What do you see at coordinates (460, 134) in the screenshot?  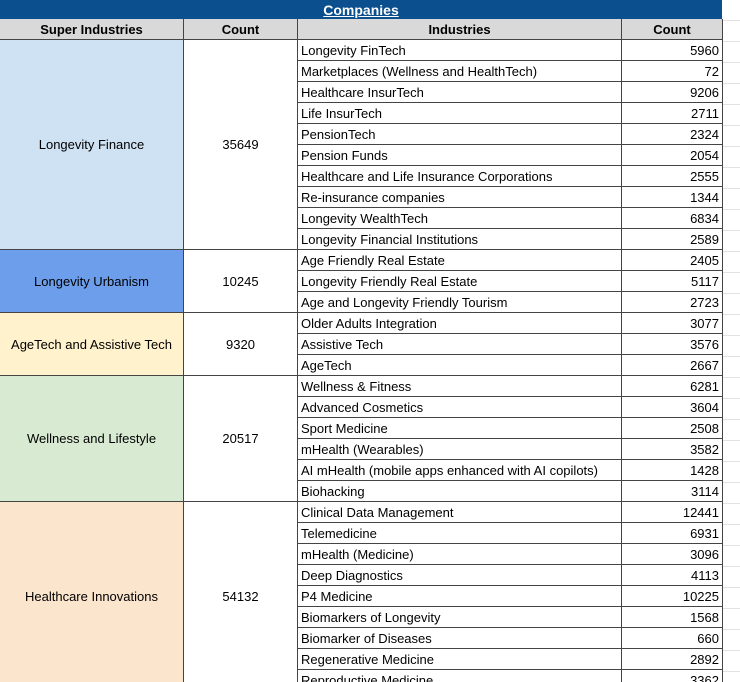 I see `industry-name: PensionTech` at bounding box center [460, 134].